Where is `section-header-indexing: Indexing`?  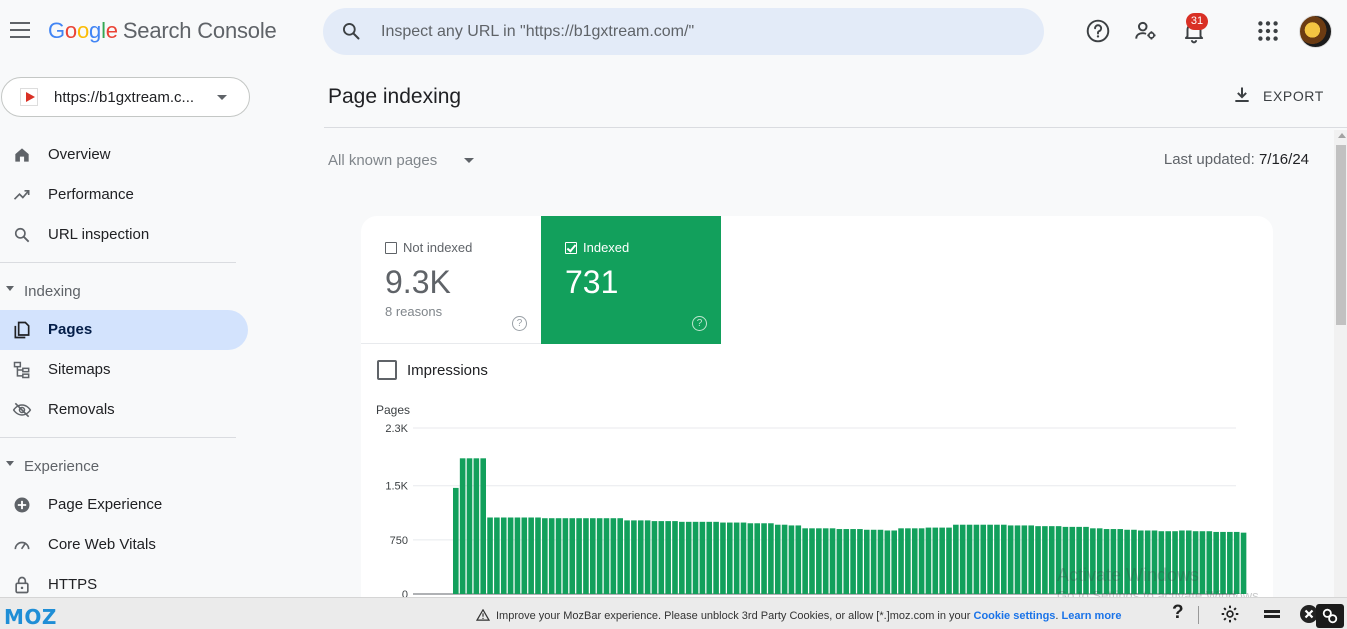 section-header-indexing: Indexing is located at coordinates (118, 290).